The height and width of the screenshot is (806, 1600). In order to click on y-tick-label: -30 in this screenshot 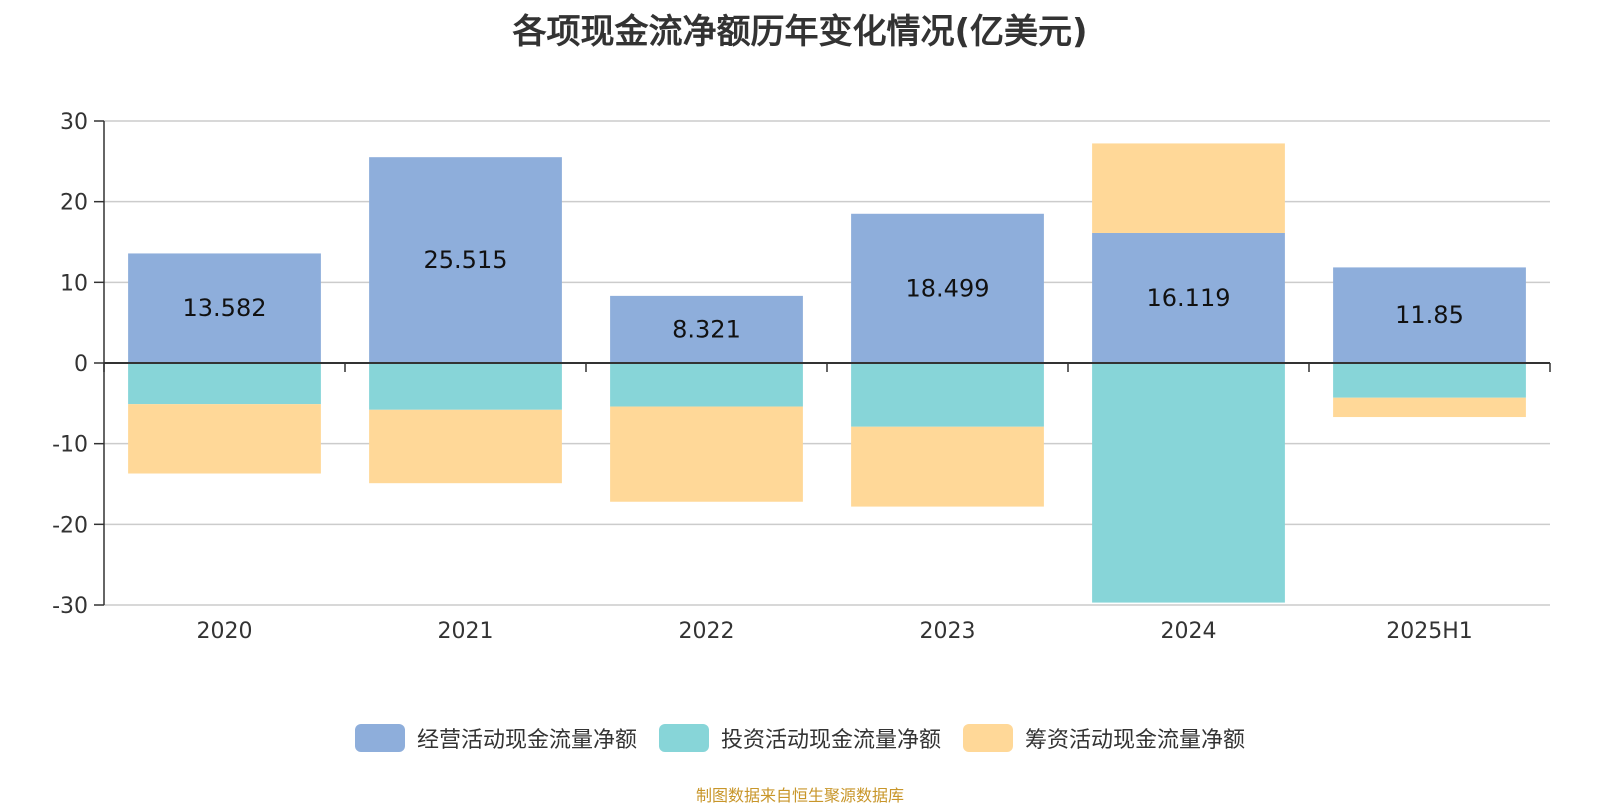, I will do `click(70, 606)`.